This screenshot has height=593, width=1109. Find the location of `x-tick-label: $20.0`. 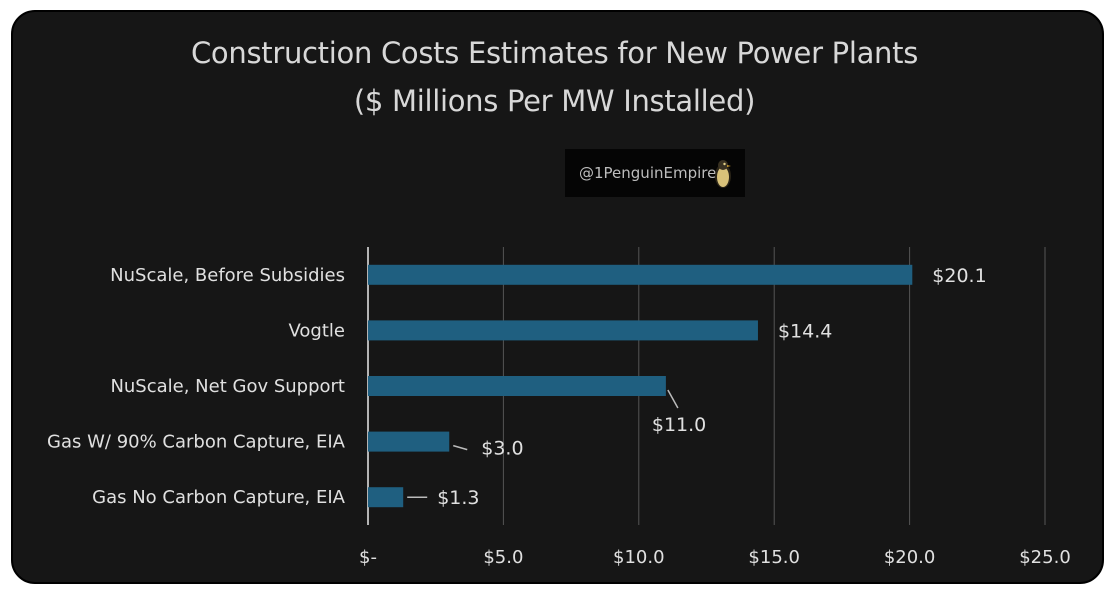

x-tick-label: $20.0 is located at coordinates (910, 557).